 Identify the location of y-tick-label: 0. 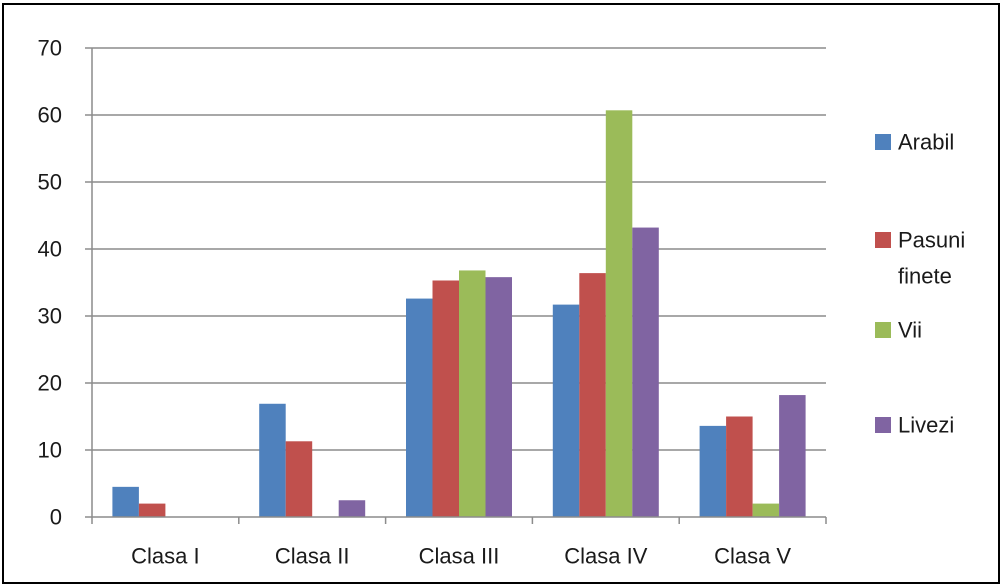
(56, 517).